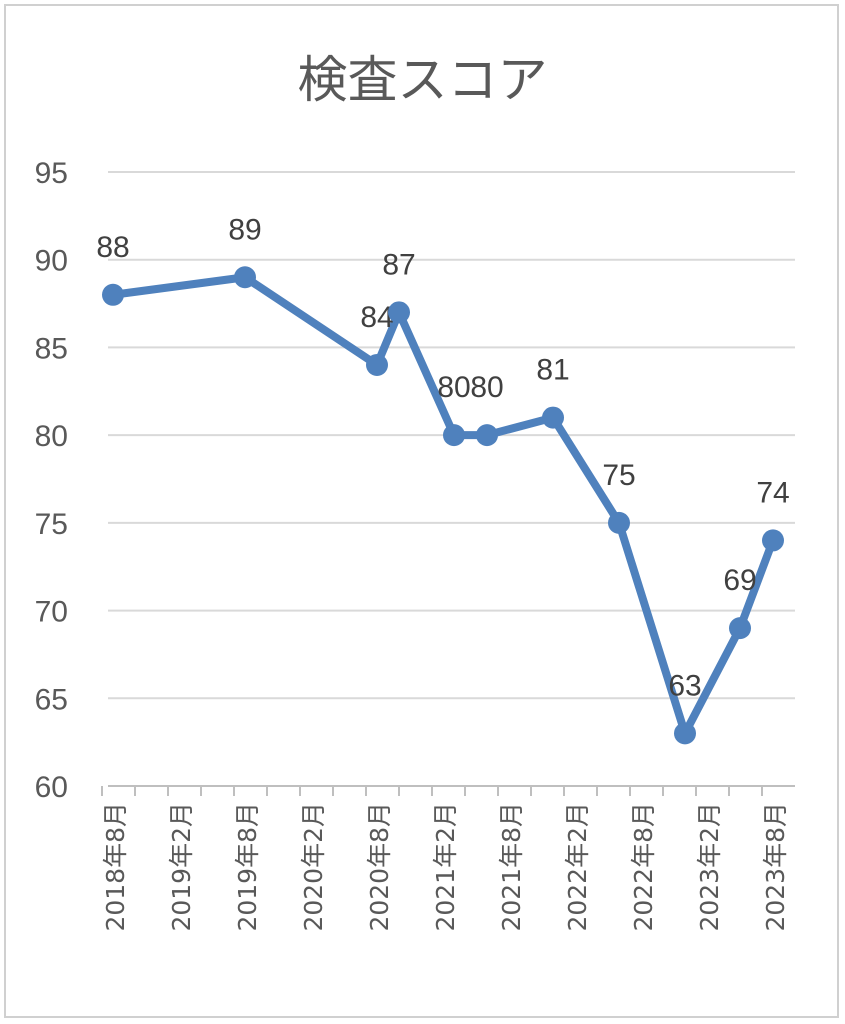 The height and width of the screenshot is (1024, 845). Describe the element at coordinates (376, 317) in the screenshot. I see `data-label: 84` at that location.